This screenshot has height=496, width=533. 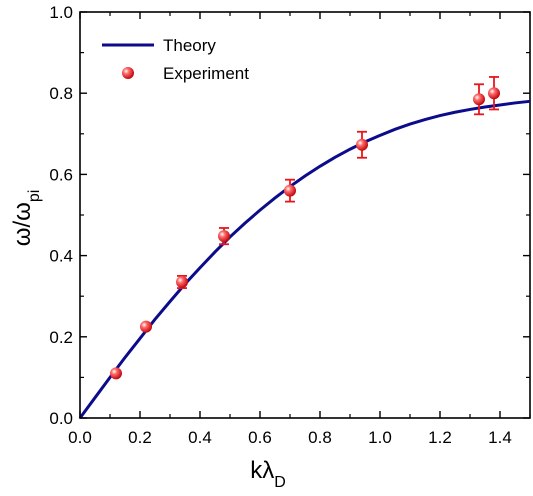 What do you see at coordinates (500, 437) in the screenshot?
I see `x-tick-label: 1.4` at bounding box center [500, 437].